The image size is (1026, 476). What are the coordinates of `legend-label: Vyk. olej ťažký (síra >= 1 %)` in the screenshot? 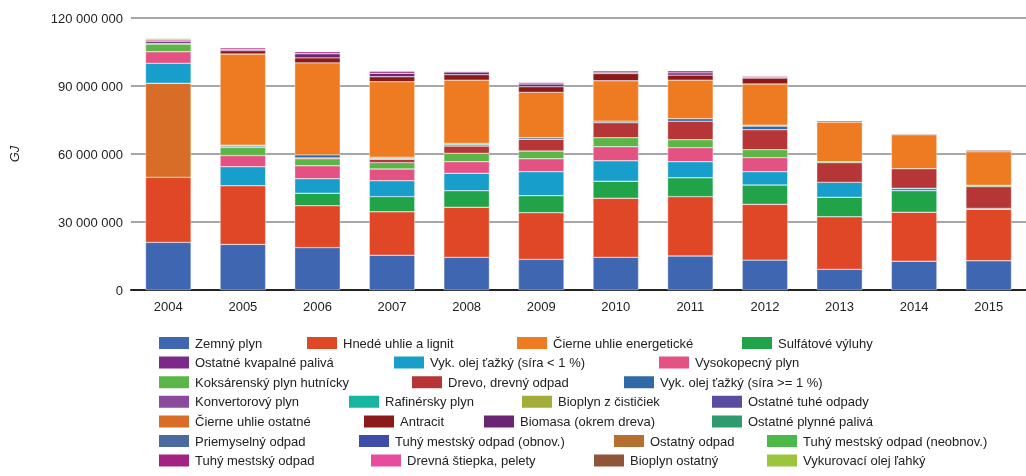 It's located at (741, 382).